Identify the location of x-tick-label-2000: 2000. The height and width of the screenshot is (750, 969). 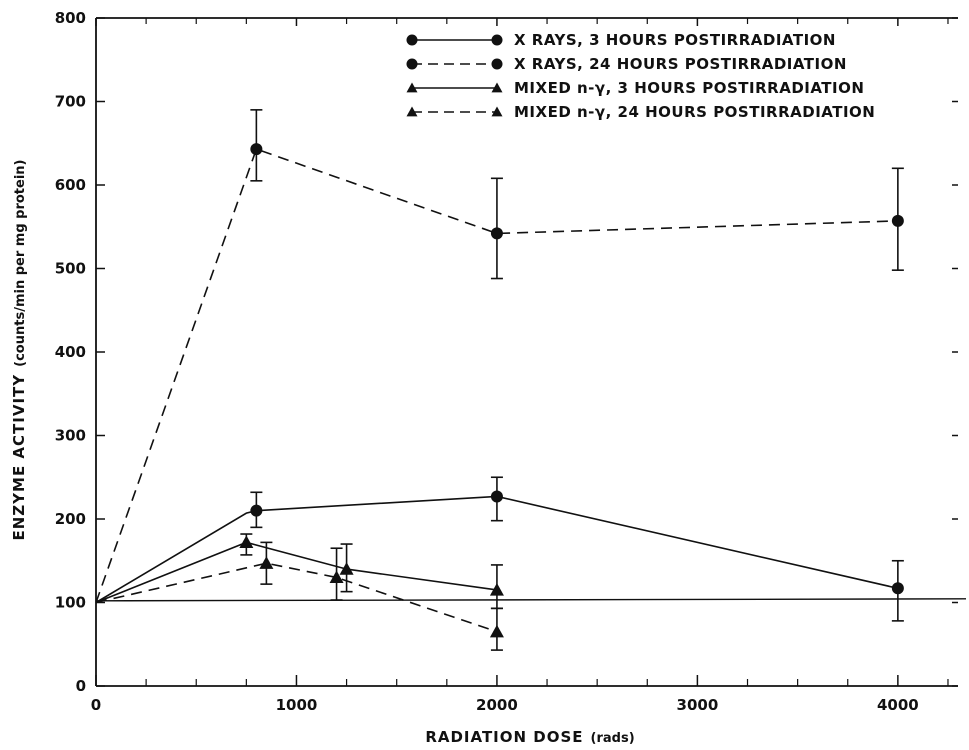
(497, 705).